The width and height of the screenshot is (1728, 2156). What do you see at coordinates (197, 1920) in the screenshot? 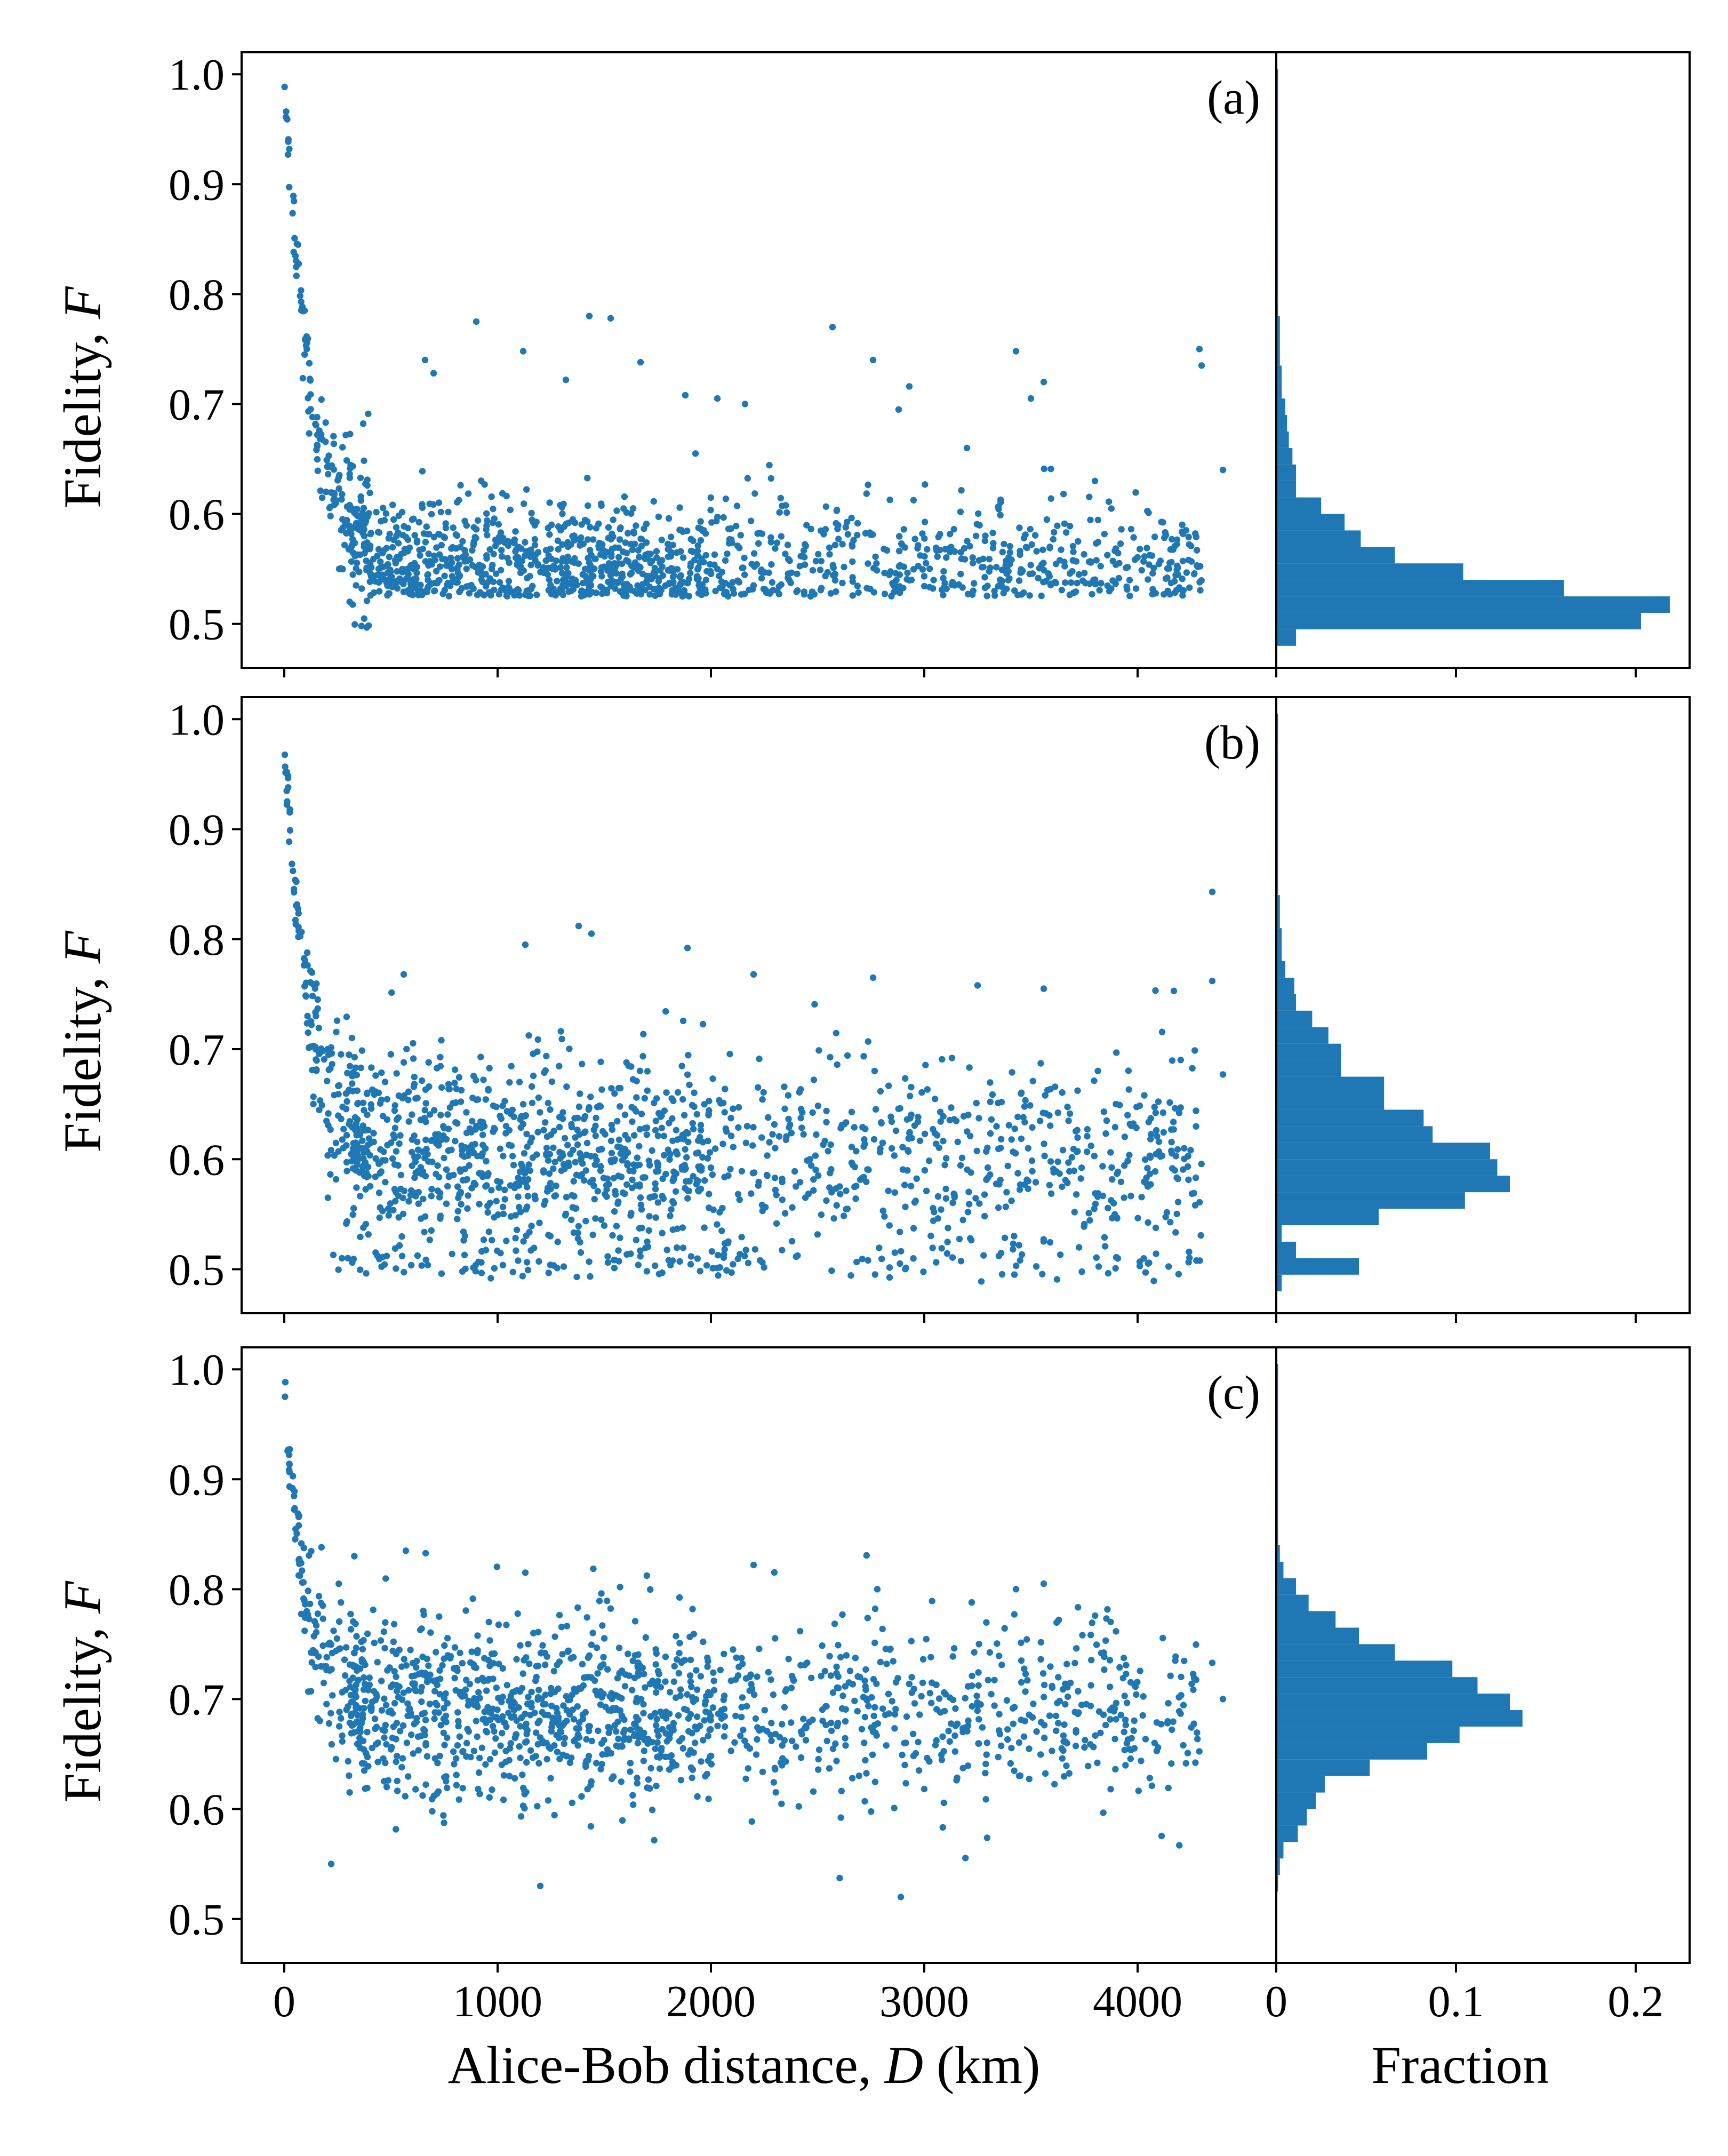
I see `y-tick-label: 0.5` at bounding box center [197, 1920].